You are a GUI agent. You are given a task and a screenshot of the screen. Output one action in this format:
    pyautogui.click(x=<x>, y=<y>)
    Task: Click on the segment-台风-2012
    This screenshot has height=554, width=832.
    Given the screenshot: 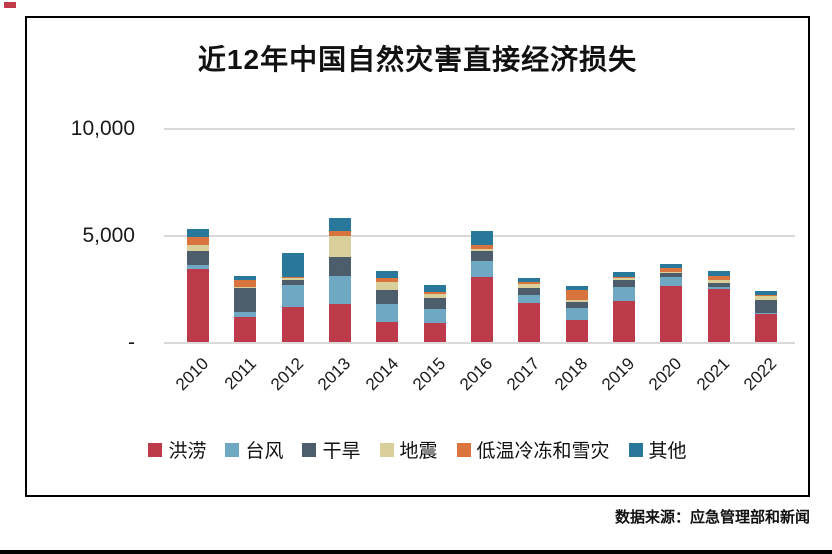 What is the action you would take?
    pyautogui.click(x=292, y=296)
    